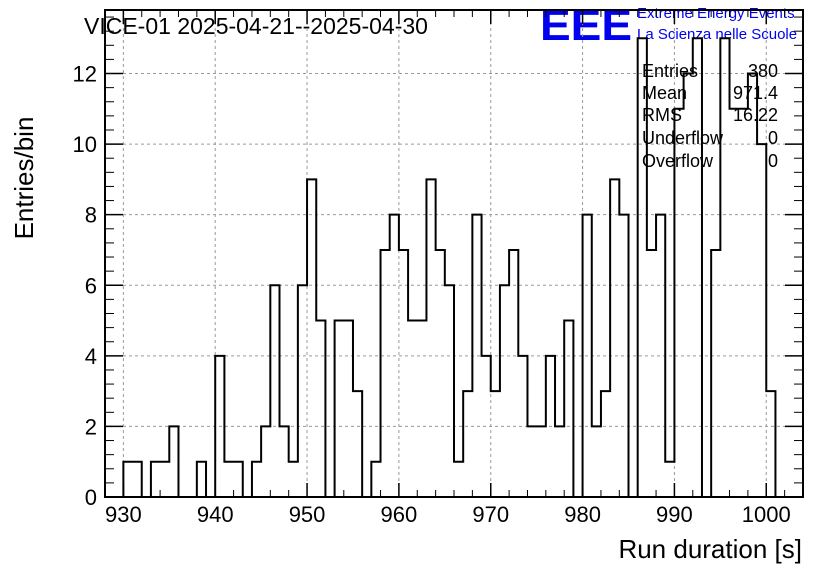 The width and height of the screenshot is (836, 572). What do you see at coordinates (710, 549) in the screenshot?
I see `x-axis-label: Run duration [s]` at bounding box center [710, 549].